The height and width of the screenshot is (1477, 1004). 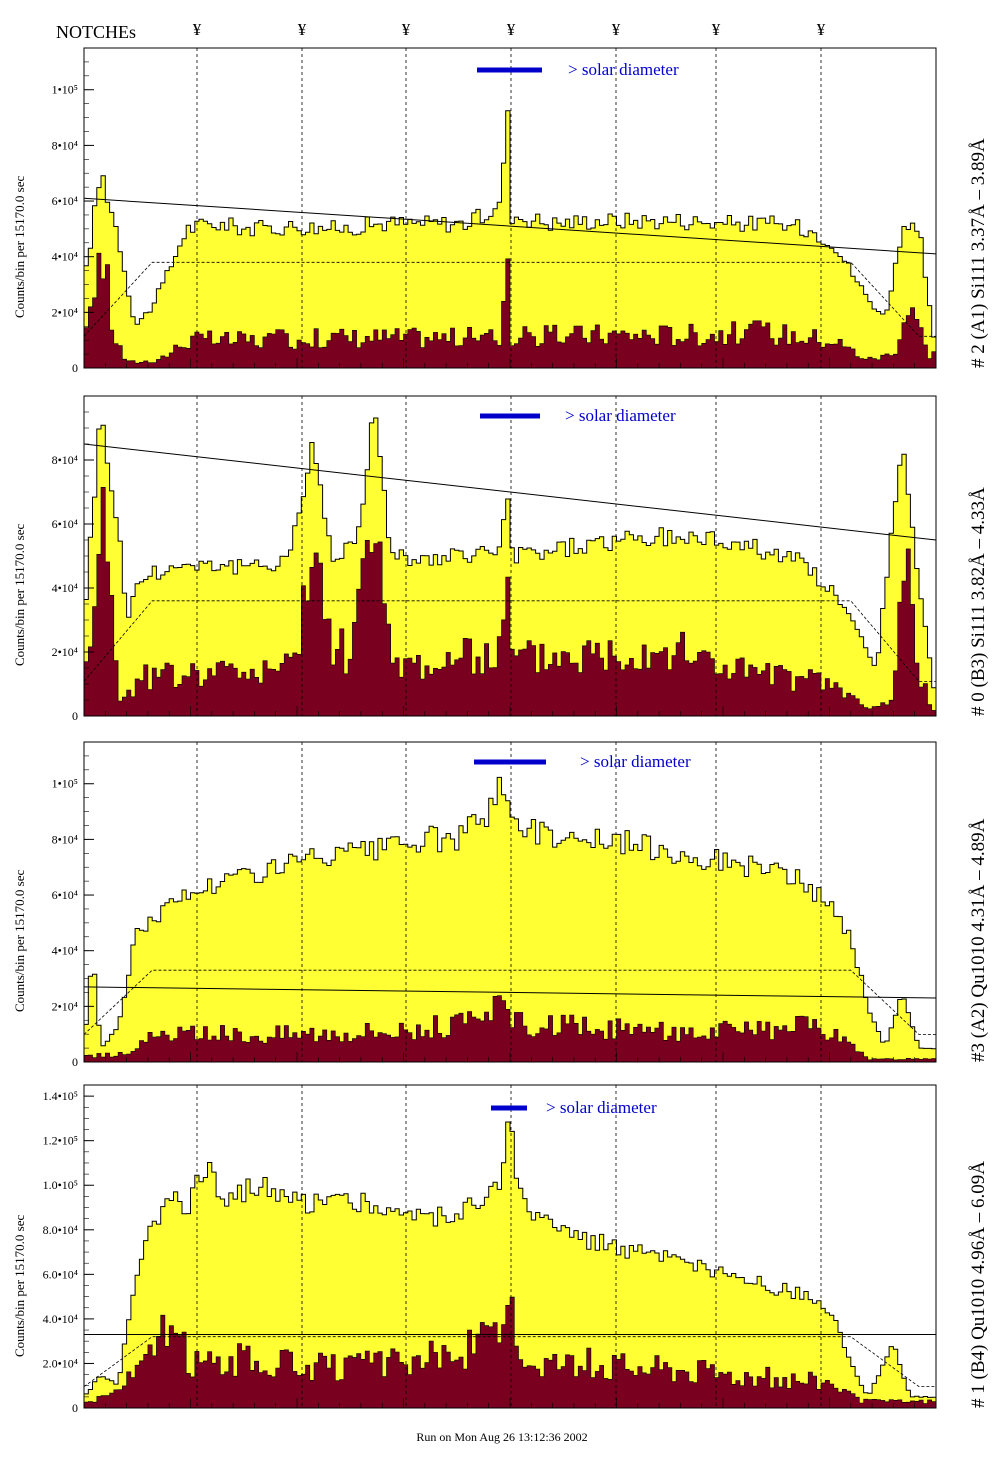 What do you see at coordinates (978, 940) in the screenshot?
I see `panel-label: #3 (A2) Qu1010 4.31Å – 4.89Å` at bounding box center [978, 940].